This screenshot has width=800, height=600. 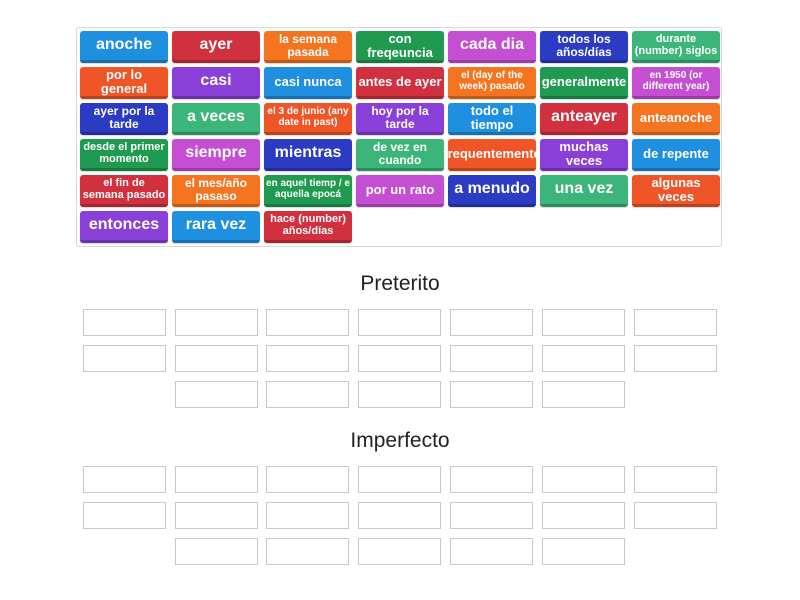 I want to click on word-tile: generalmente, so click(x=584, y=83).